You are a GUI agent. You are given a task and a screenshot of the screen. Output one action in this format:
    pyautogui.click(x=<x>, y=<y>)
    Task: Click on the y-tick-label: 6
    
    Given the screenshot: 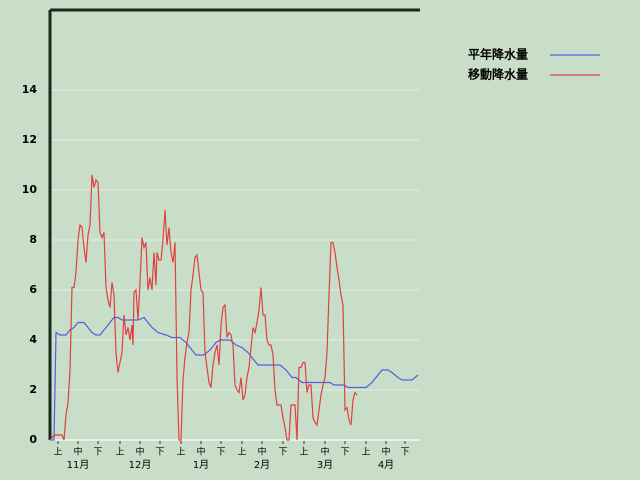 What is the action you would take?
    pyautogui.click(x=33, y=289)
    